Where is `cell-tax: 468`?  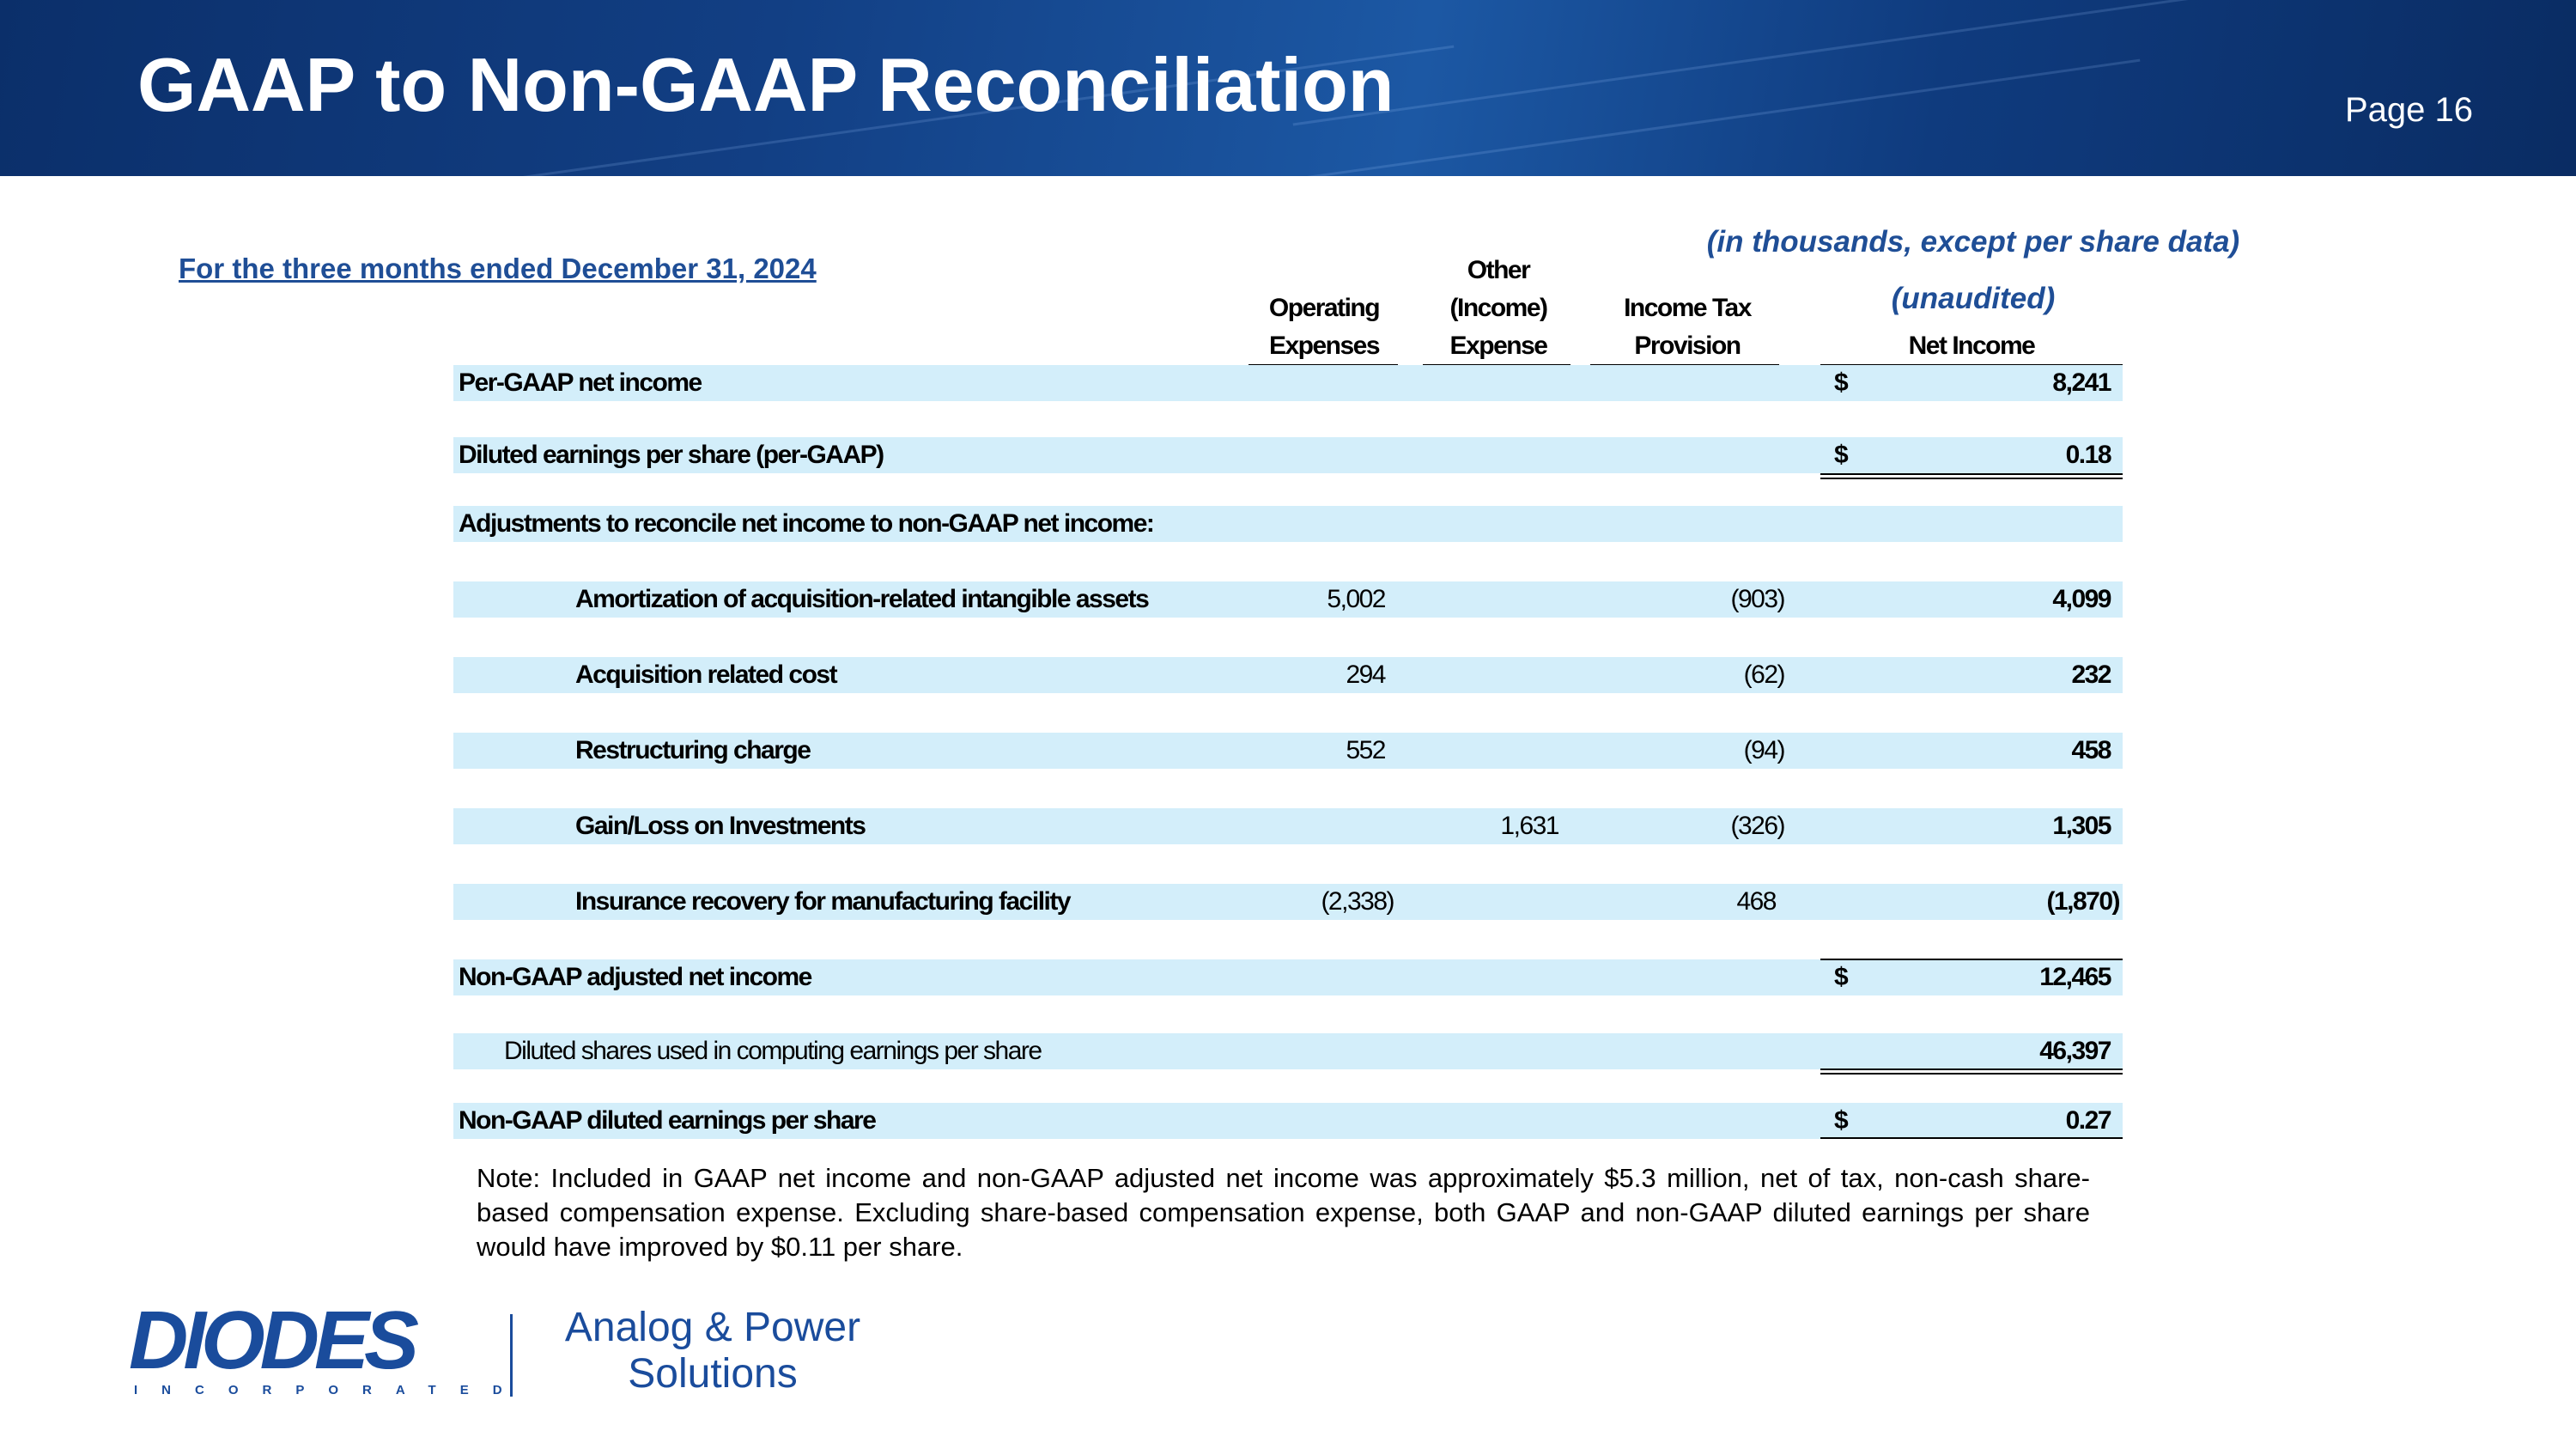 cell-tax: 468 is located at coordinates (1756, 901).